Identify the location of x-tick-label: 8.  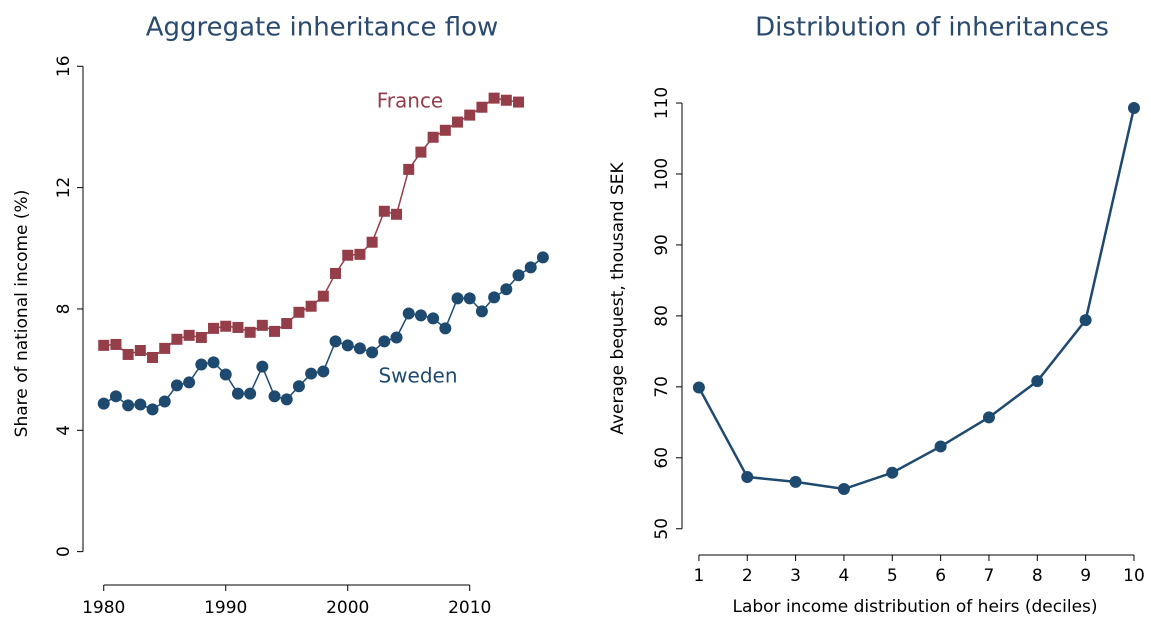
(1037, 576).